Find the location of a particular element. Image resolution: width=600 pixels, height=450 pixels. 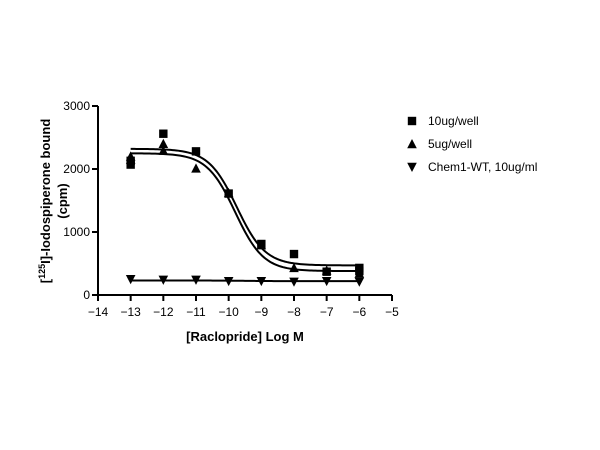

legend-label: 10ug/well is located at coordinates (453, 121).